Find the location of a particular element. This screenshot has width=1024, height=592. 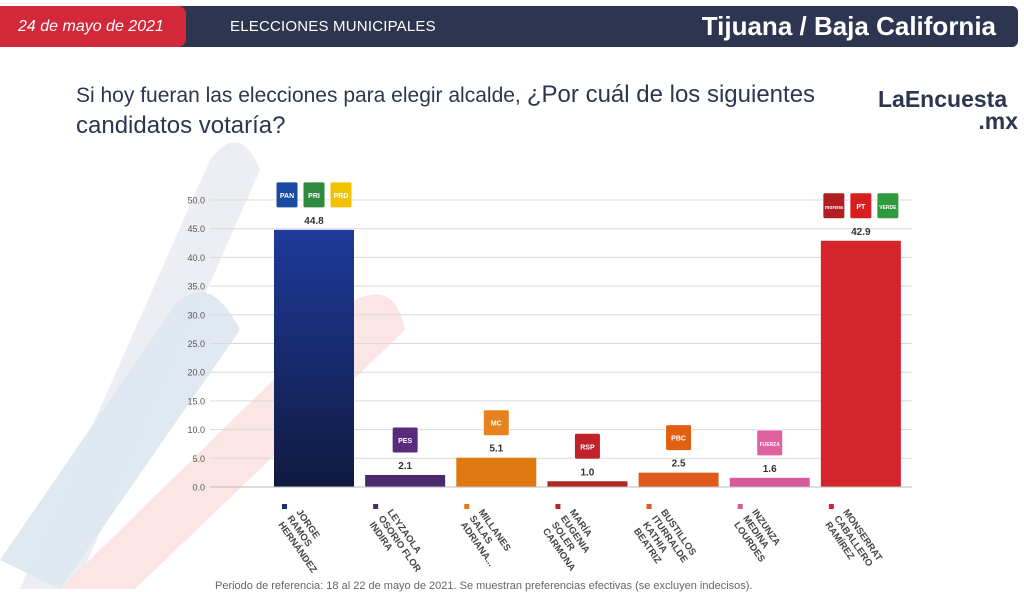

y-tick-label: 35.0 is located at coordinates (196, 287).